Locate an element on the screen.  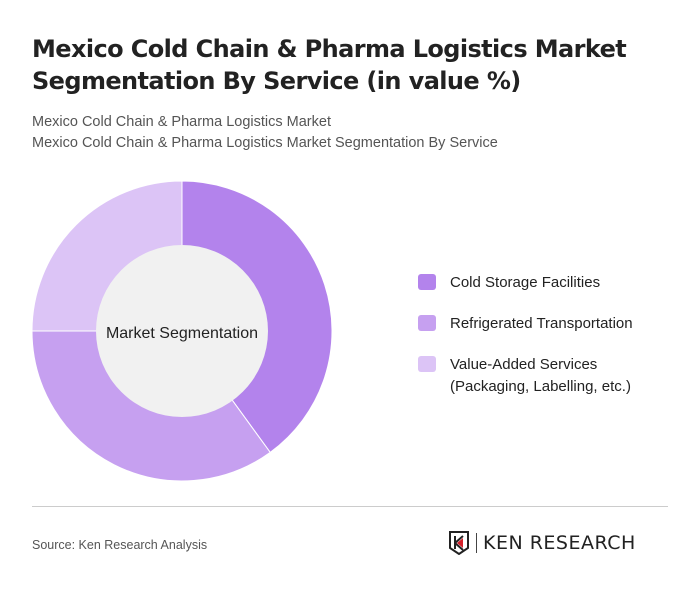
ken-research-logo: KEN RESEARCH is located at coordinates (542, 543).